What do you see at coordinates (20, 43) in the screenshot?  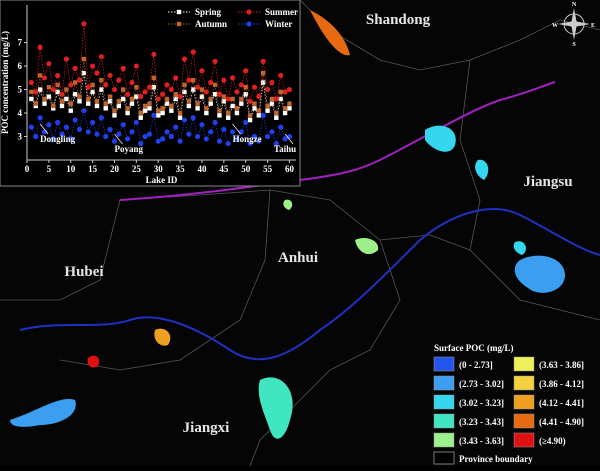 I see `y-tick-label: 7` at bounding box center [20, 43].